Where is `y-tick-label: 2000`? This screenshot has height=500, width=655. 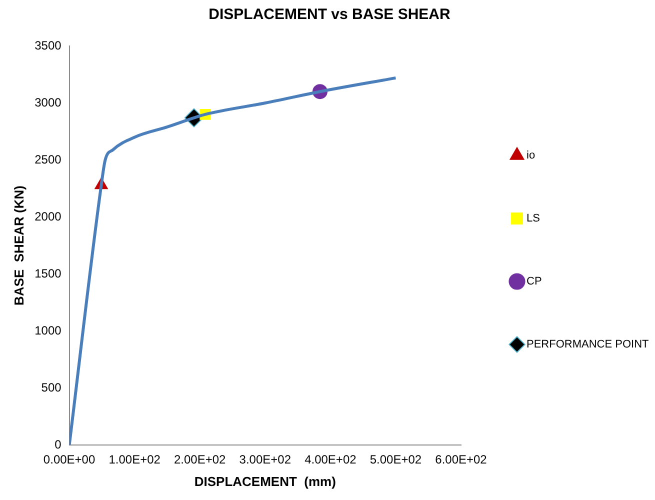
y-tick-label: 2000 is located at coordinates (48, 216).